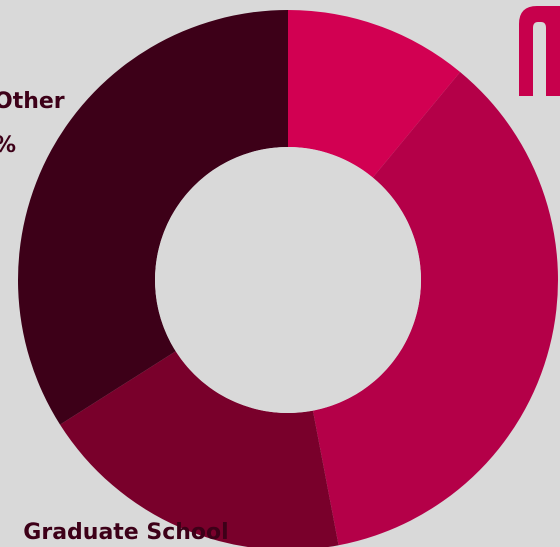 This screenshot has width=560, height=547. I want to click on label-graduate-school: Graduate School, so click(125, 532).